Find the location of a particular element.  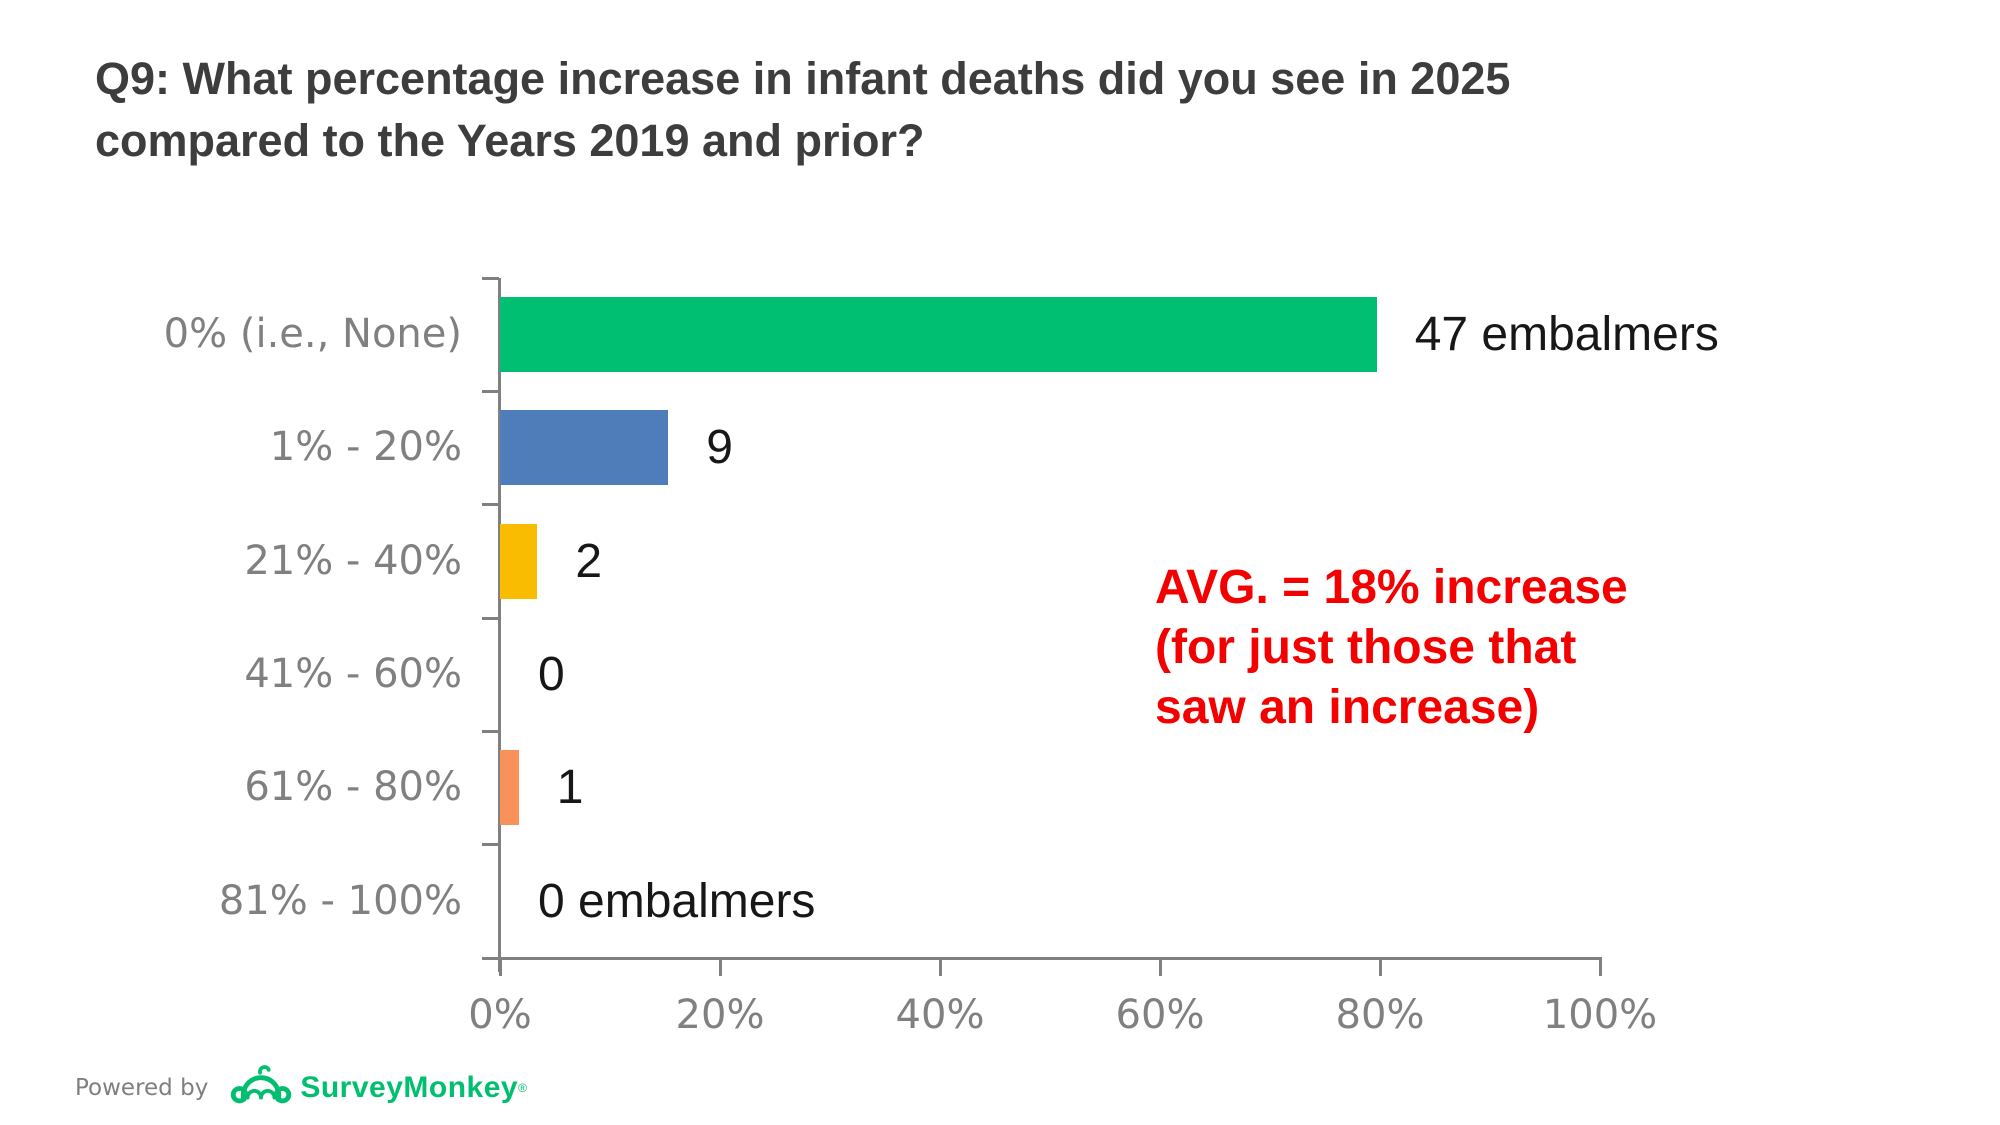

footer: Powered by SurveyMonkey ® is located at coordinates (301, 1088).